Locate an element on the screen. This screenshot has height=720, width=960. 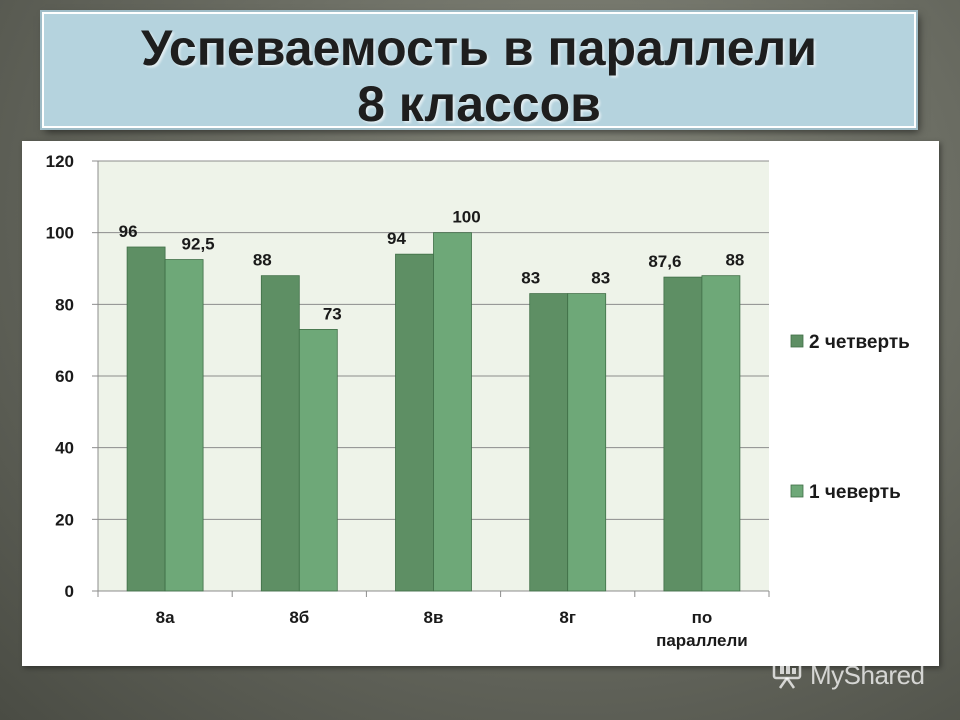
watermark-text: MyShared is located at coordinates (867, 675).